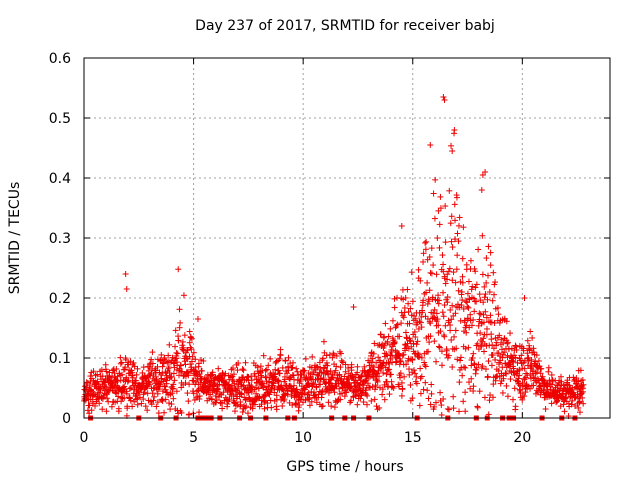 This screenshot has height=480, width=640. I want to click on y-tick-label: 0.2, so click(60, 299).